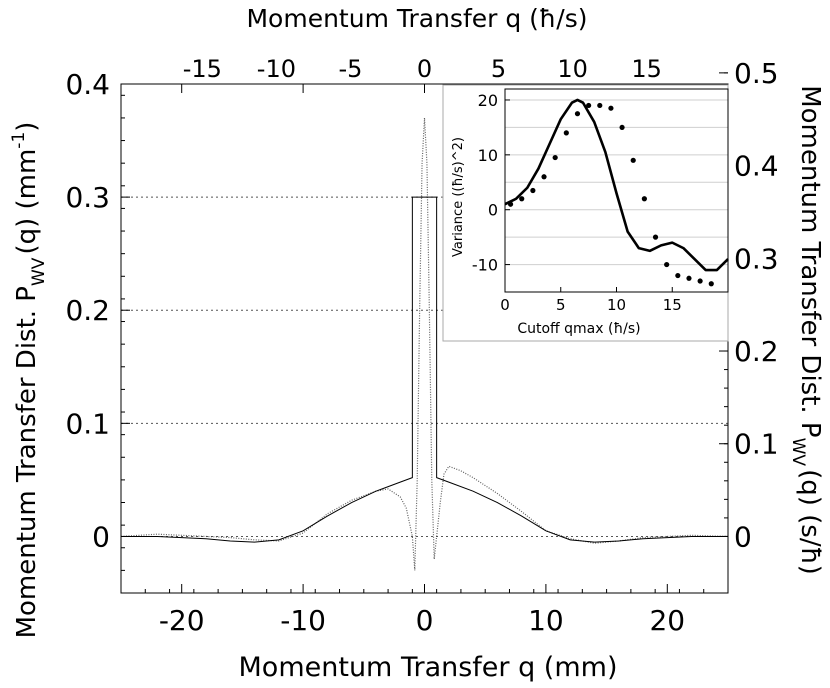  I want to click on inset-chart: 0 5 10 15 -10 0 10 20, so click(585, 213).